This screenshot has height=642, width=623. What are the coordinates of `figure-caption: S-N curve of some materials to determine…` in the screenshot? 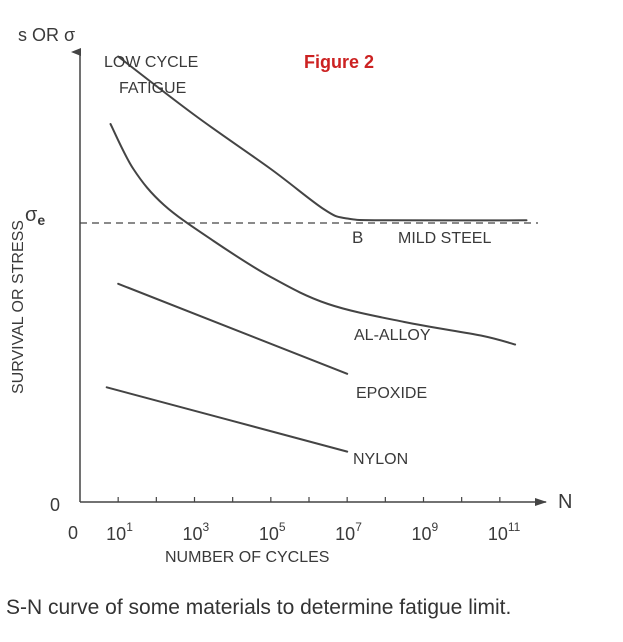 It's located at (259, 607).